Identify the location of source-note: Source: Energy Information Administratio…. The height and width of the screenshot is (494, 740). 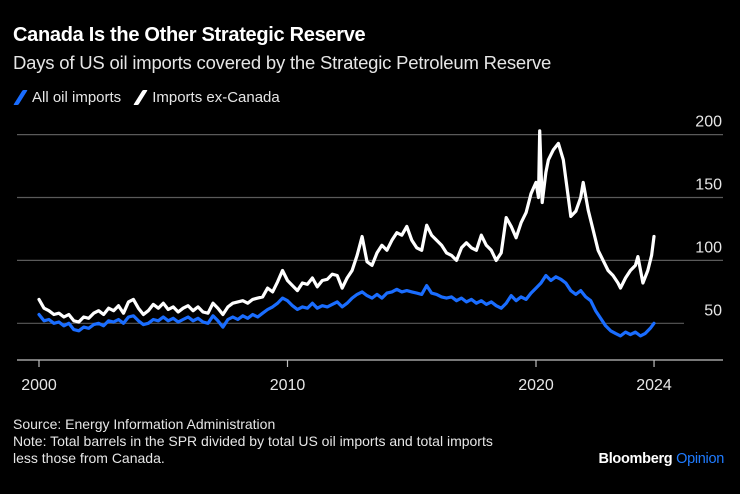
(144, 424).